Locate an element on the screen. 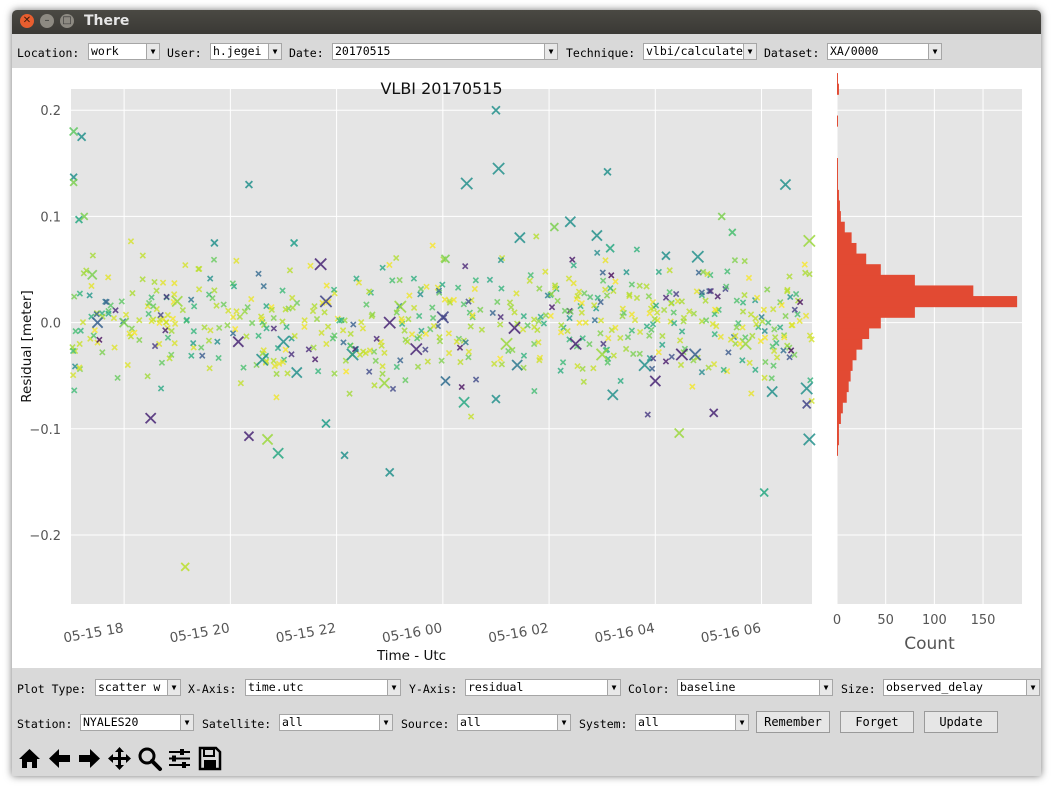  pan-button is located at coordinates (119, 758).